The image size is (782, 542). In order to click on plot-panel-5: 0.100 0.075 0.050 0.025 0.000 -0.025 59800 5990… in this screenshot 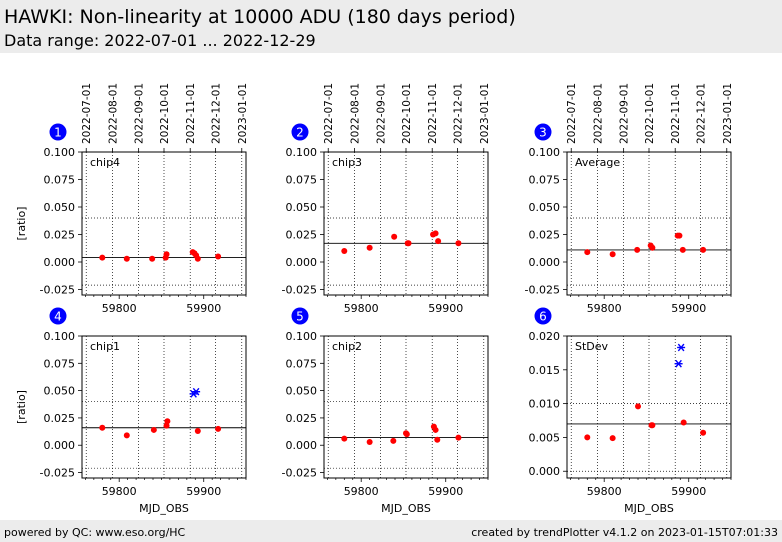, I will do `click(385, 411)`.